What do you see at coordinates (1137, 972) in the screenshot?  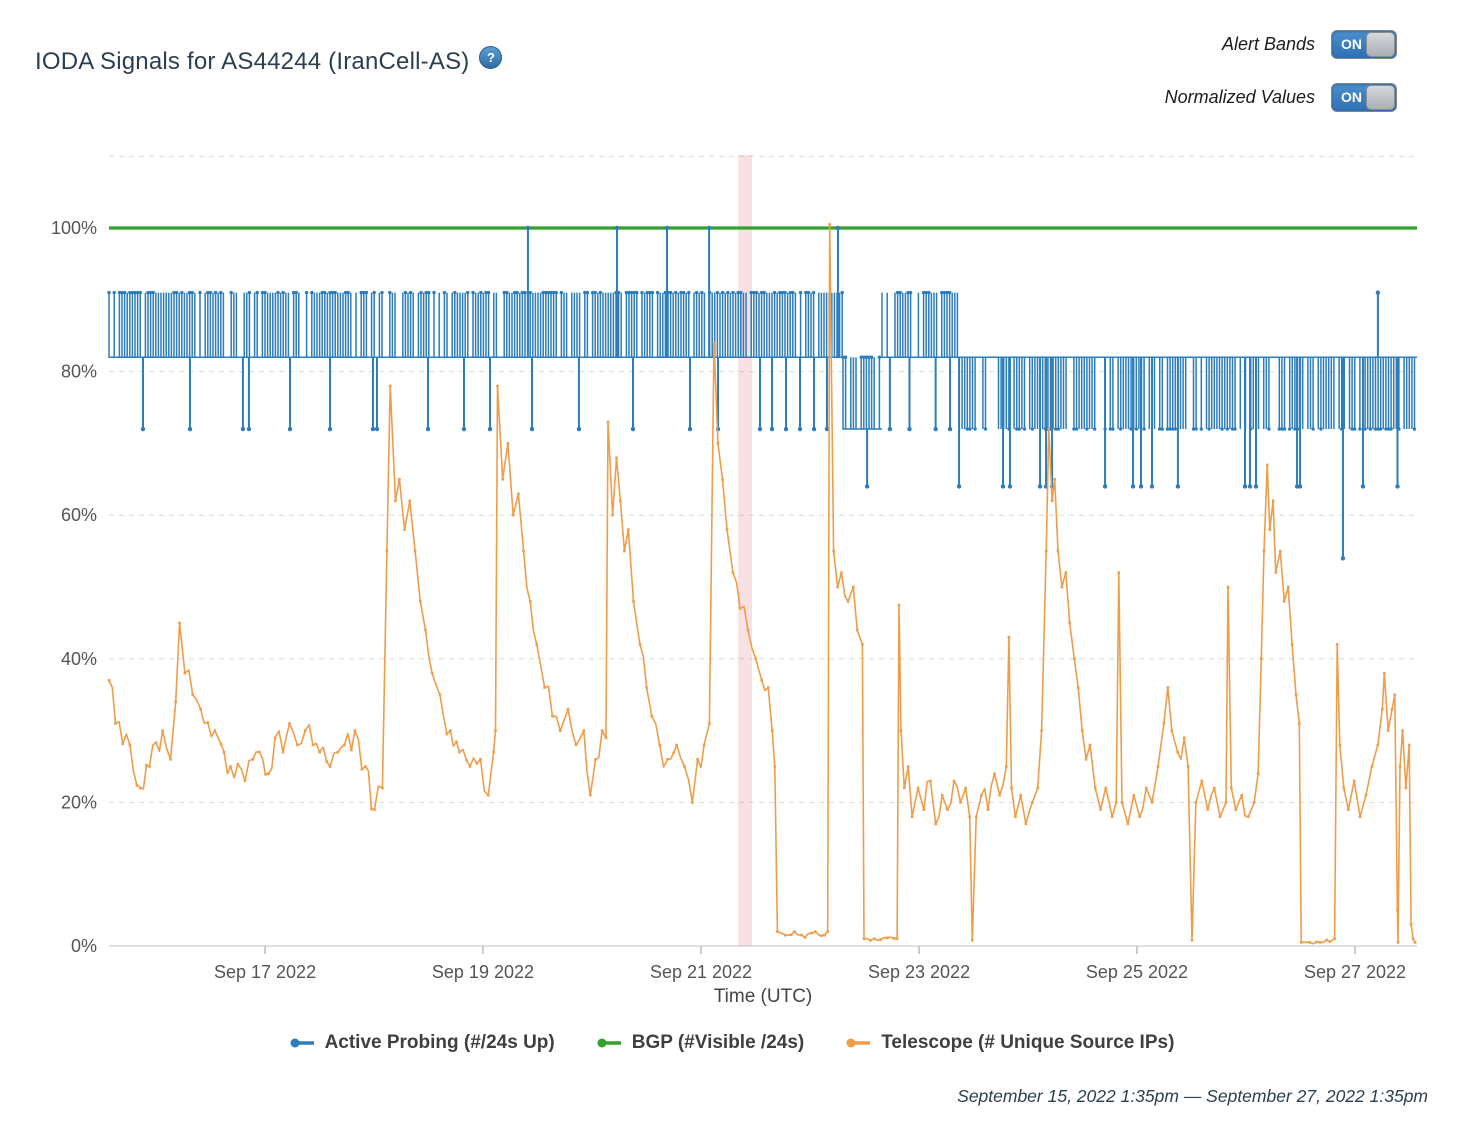 I see `x-tick-label: Sep 25 2022` at bounding box center [1137, 972].